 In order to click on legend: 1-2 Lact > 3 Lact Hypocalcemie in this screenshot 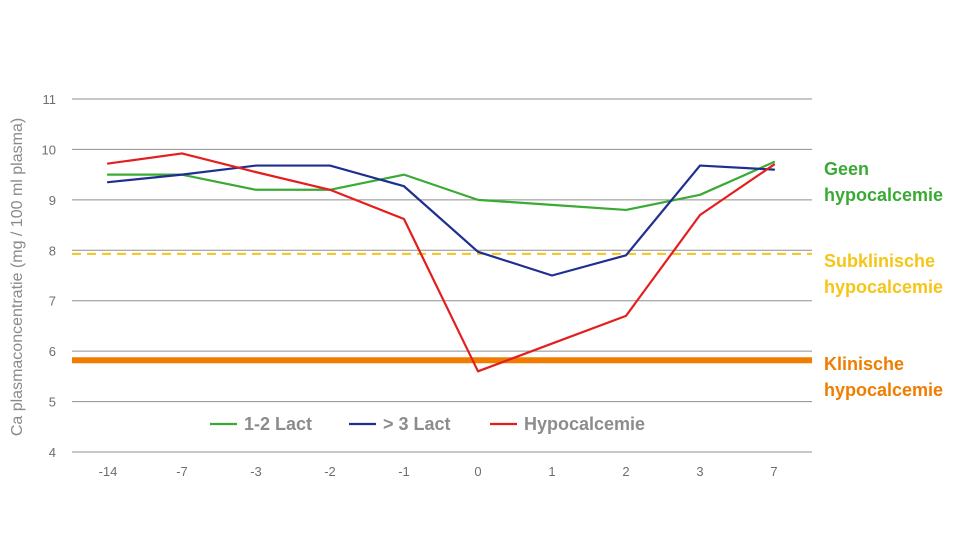, I will do `click(427, 424)`.